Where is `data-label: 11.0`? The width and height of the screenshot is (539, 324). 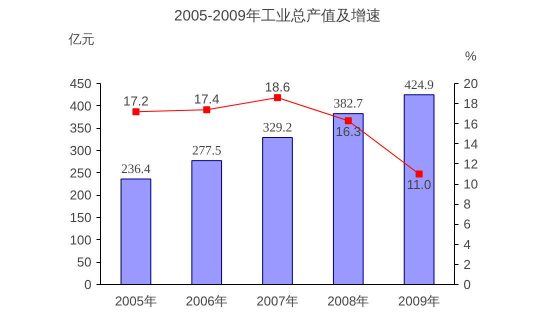
data-label: 11.0 is located at coordinates (419, 184).